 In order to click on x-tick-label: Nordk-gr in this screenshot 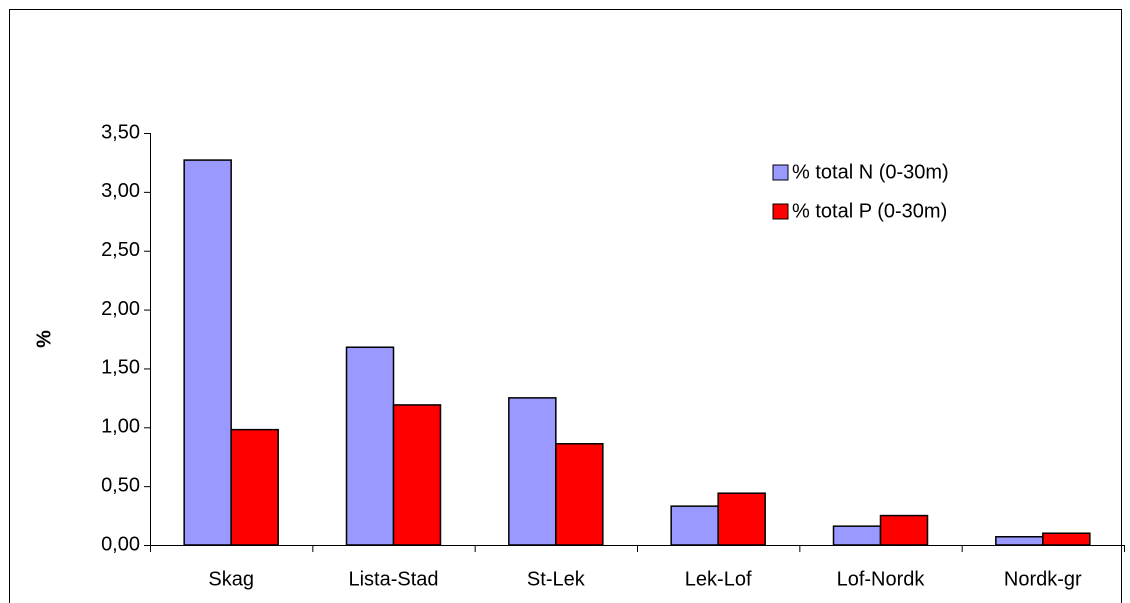, I will do `click(1043, 579)`.